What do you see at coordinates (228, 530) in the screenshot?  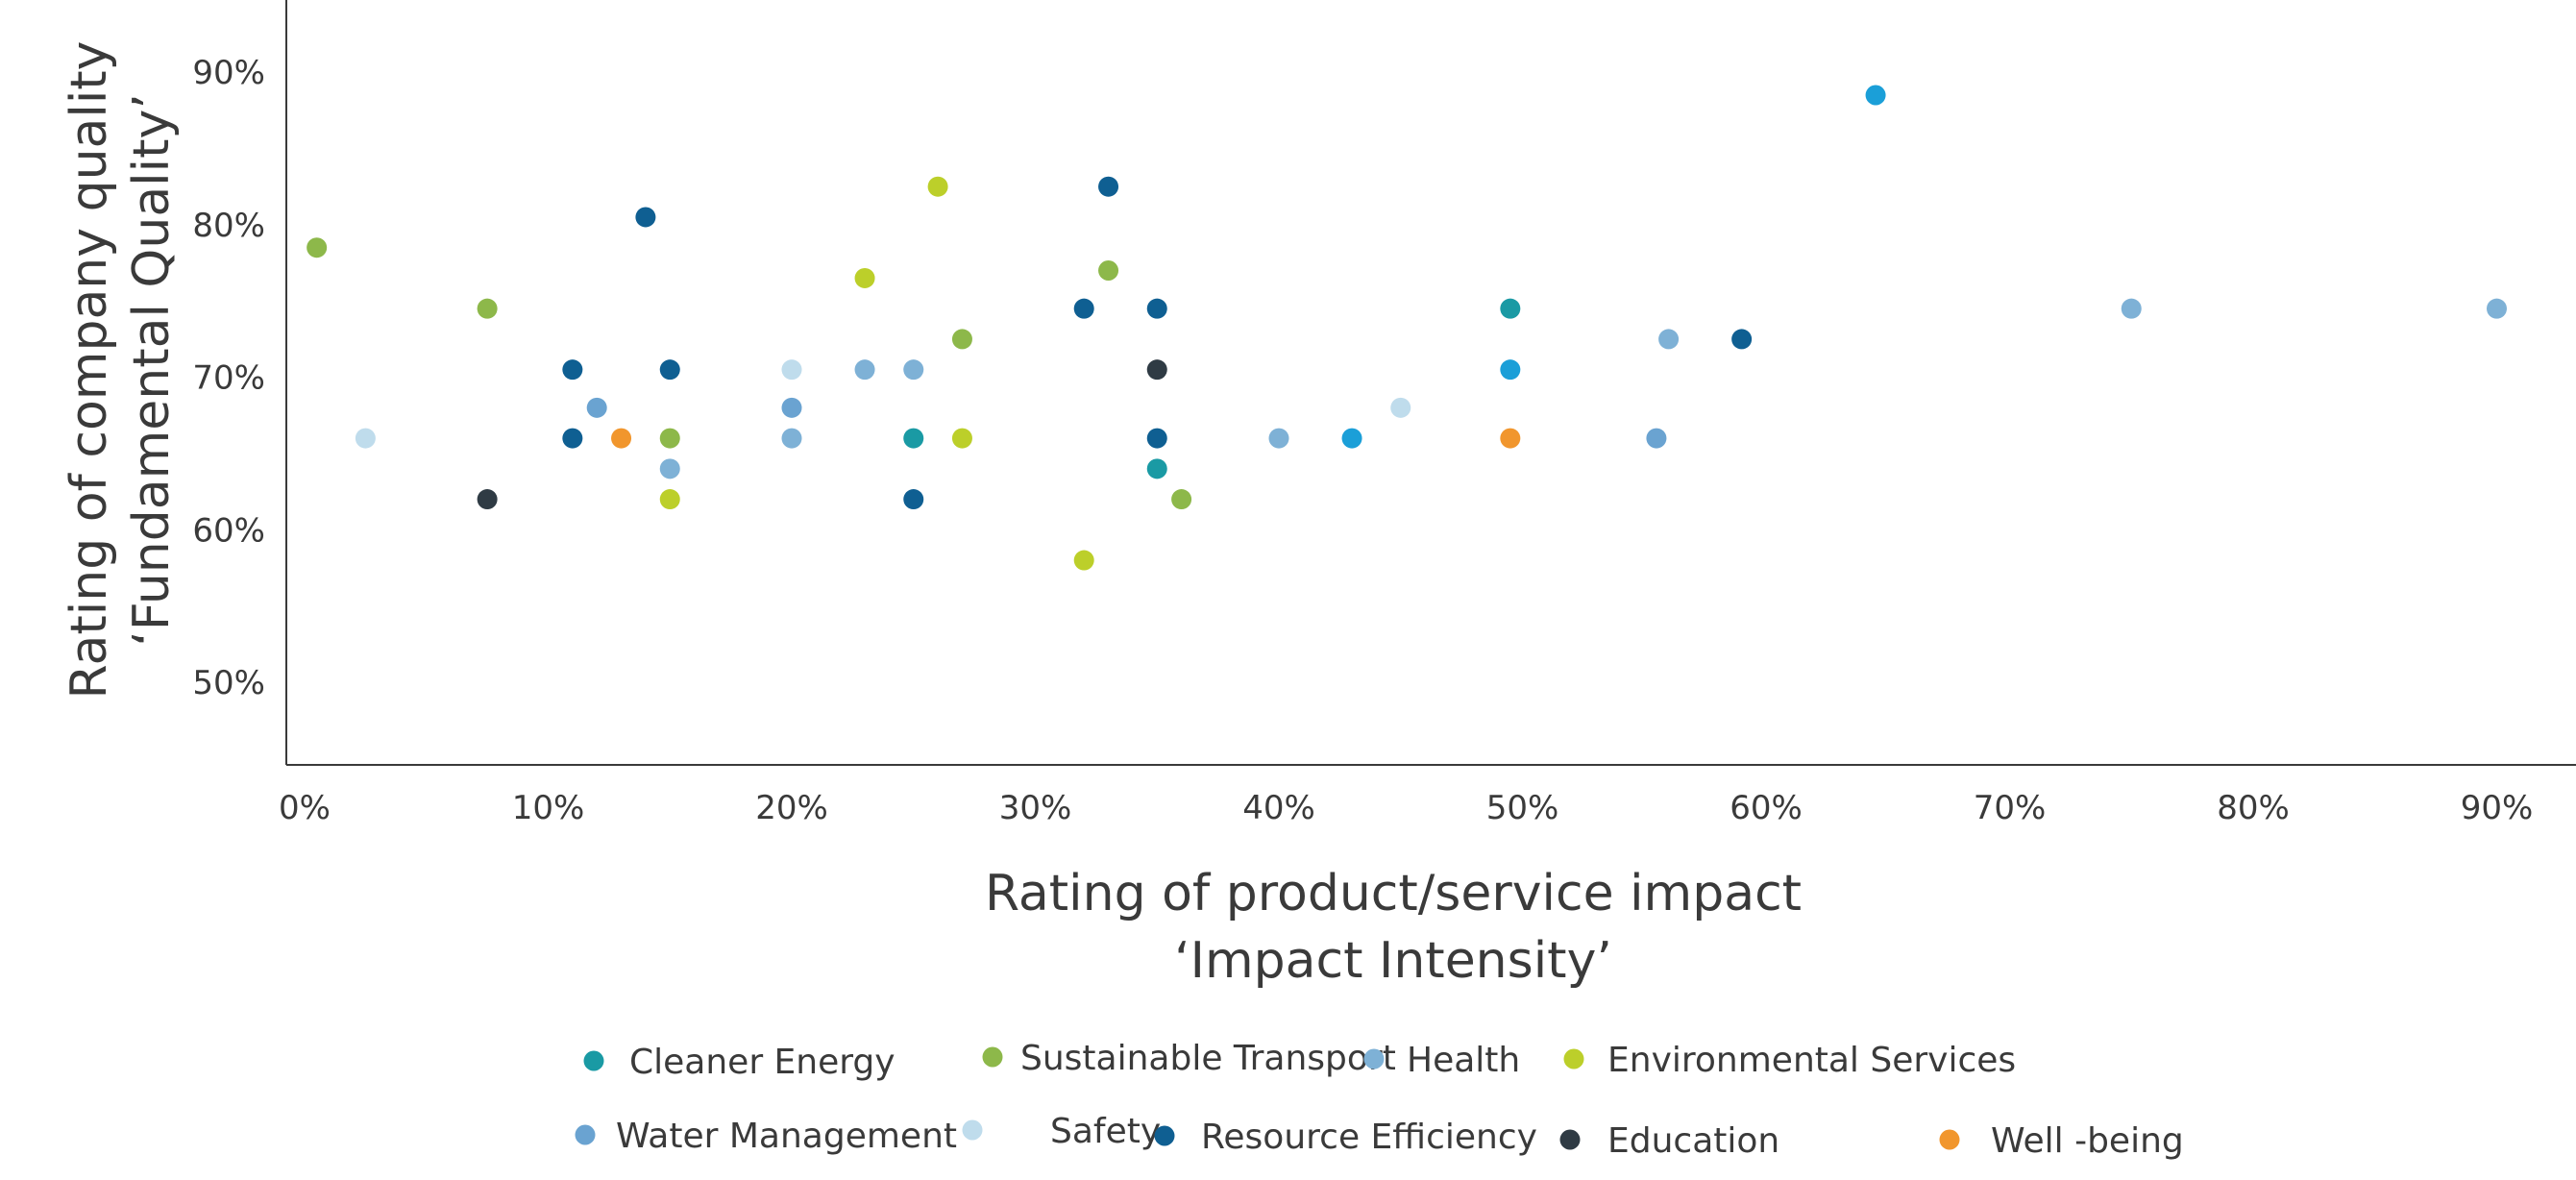 I see `y-tick-label: 60%` at bounding box center [228, 530].